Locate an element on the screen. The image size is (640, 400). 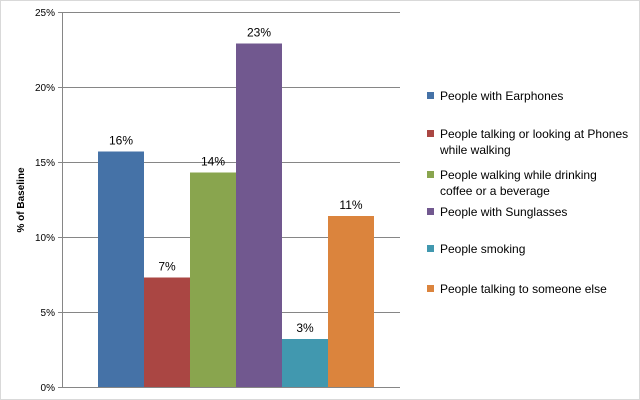
y-axis-title: % of Baseline is located at coordinates (21, 199).